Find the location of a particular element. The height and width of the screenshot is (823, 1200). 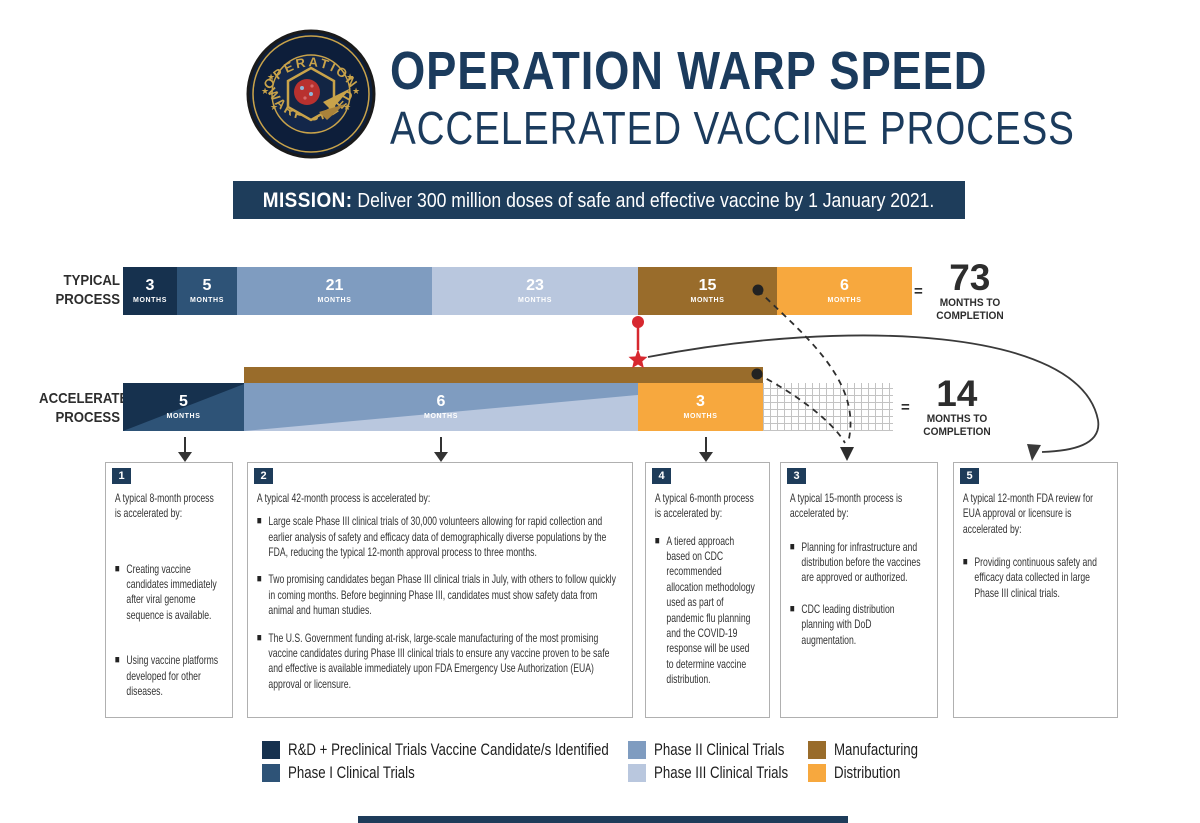

page-subtitle: ACCELERATED VACCINE PROCESS is located at coordinates (732, 128).